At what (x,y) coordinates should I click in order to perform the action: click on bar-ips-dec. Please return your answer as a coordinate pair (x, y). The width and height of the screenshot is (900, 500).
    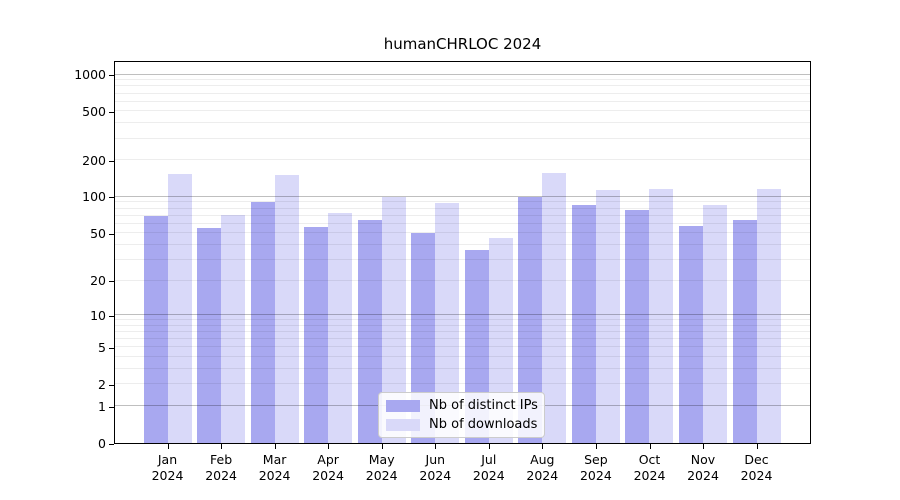
    Looking at the image, I should click on (744, 331).